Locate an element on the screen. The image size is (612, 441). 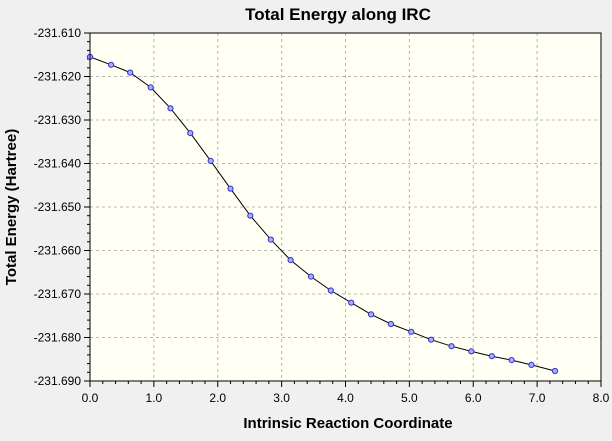
x-tick-label: 5.0 is located at coordinates (409, 398).